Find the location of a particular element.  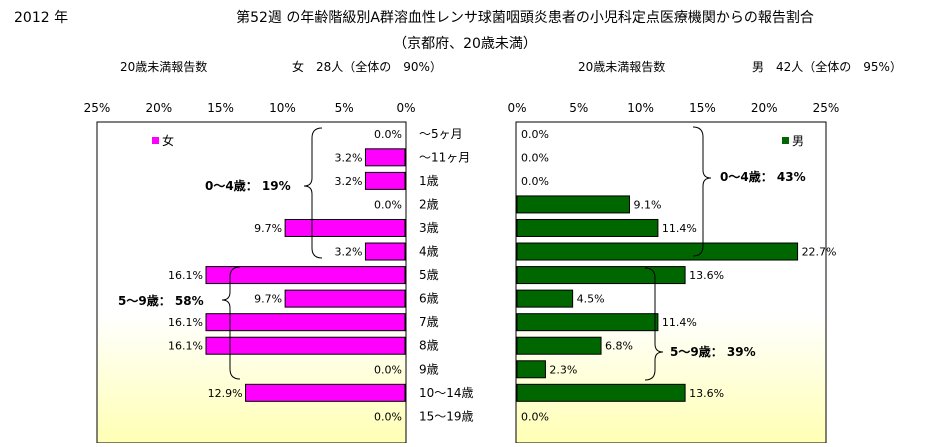

male-group1-annotation: 0～4歳： 43% is located at coordinates (763, 176).